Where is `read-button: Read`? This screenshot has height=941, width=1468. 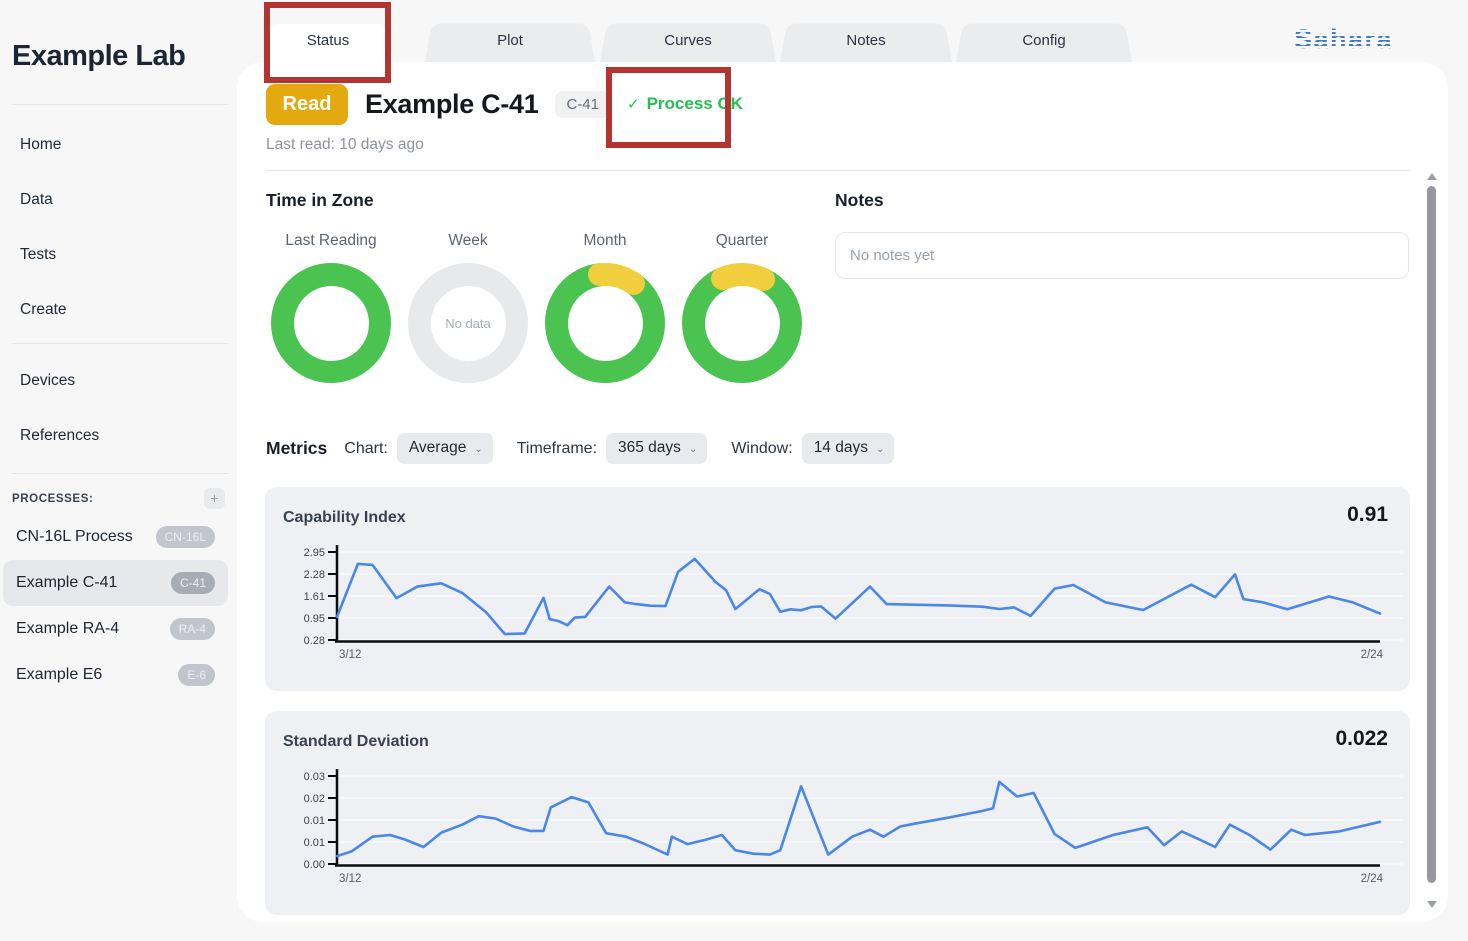 read-button: Read is located at coordinates (307, 104).